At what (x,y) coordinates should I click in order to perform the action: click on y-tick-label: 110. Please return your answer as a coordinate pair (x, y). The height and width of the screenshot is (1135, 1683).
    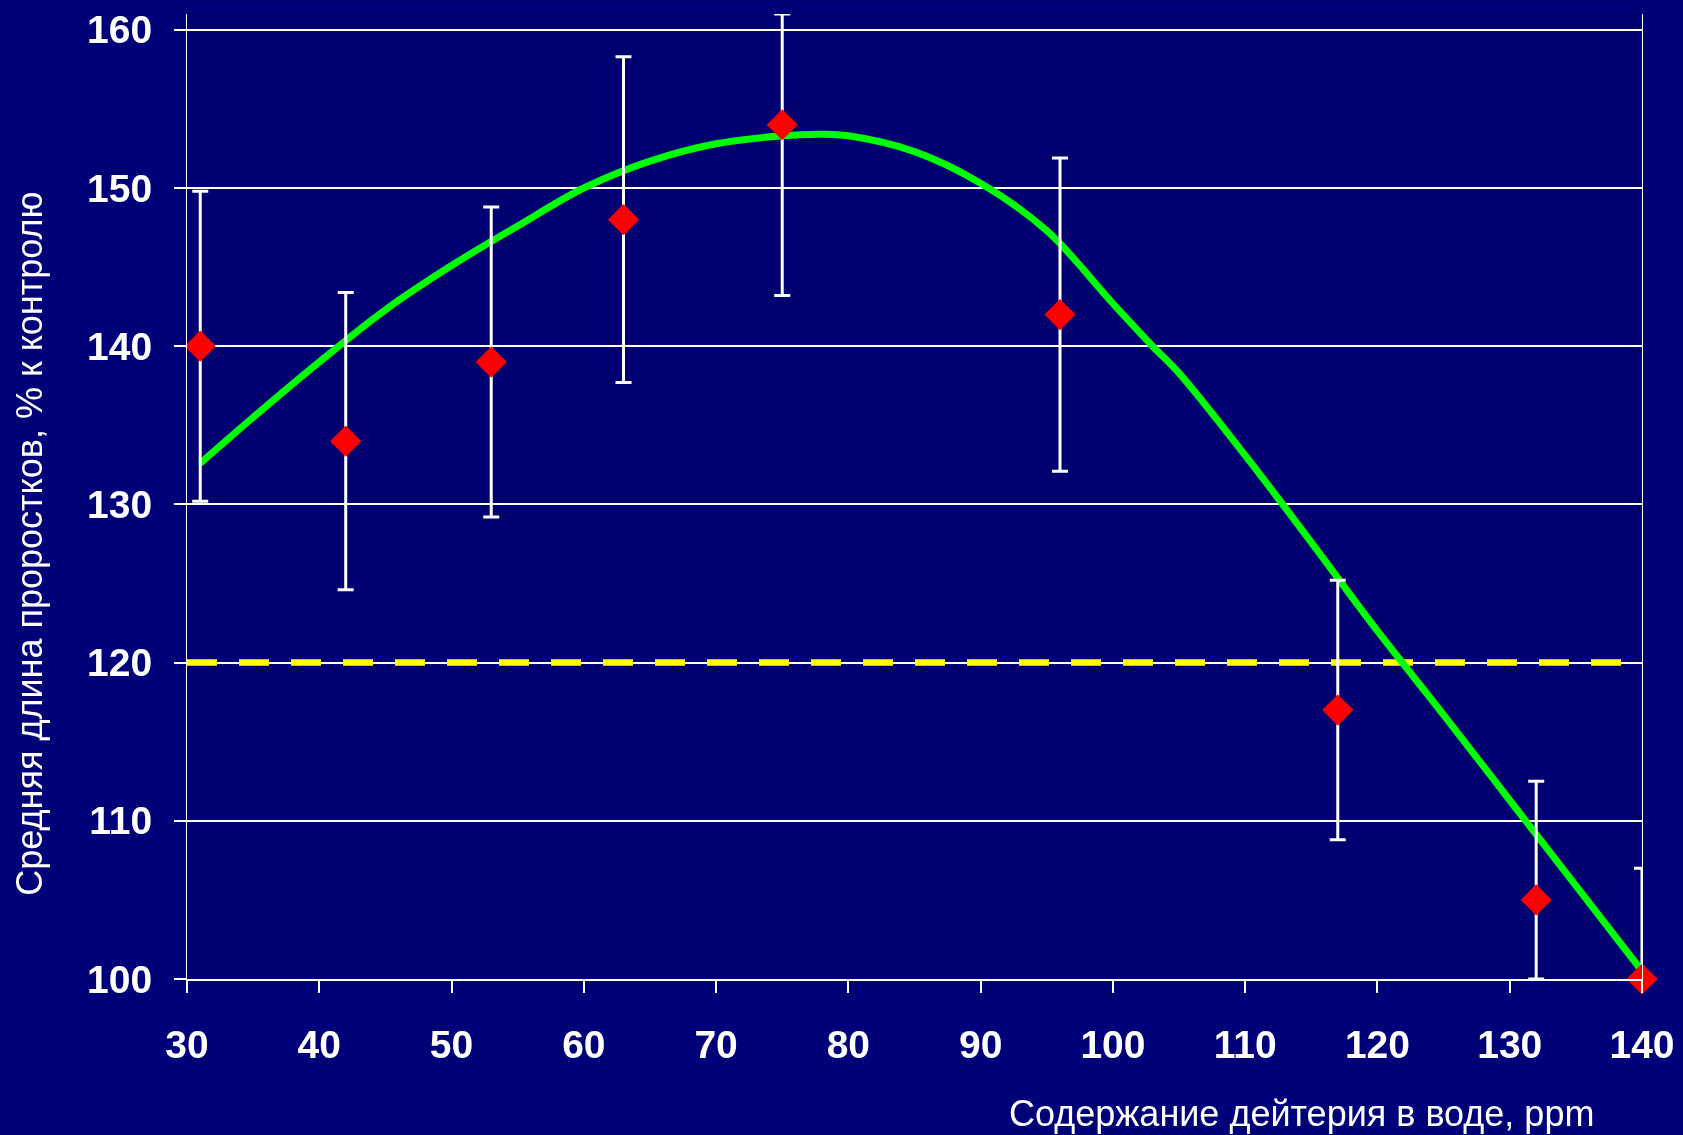
    Looking at the image, I should click on (121, 821).